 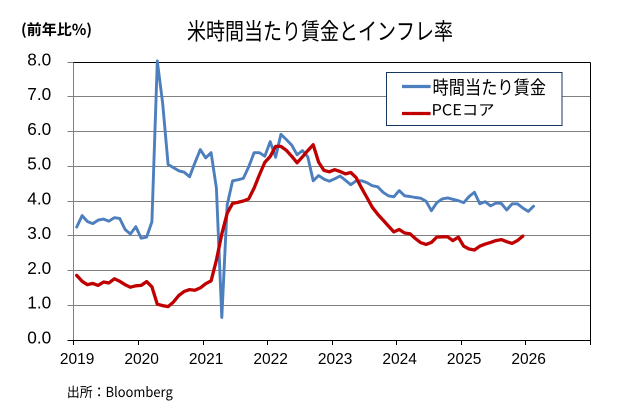 I want to click on svg-text: 2022, so click(x=270, y=359).